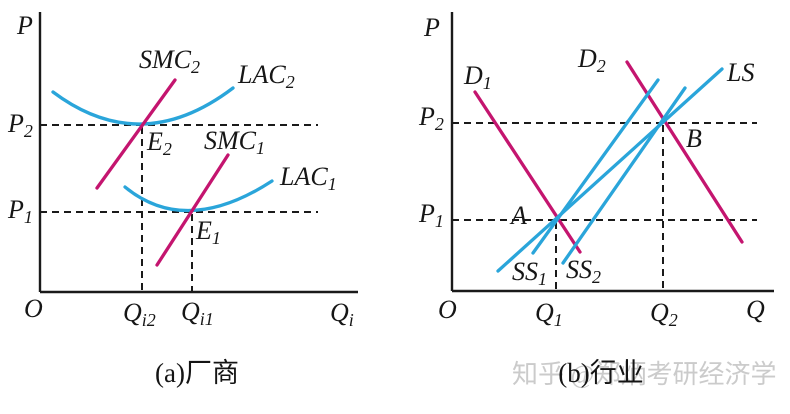 Image resolution: width=790 pixels, height=414 pixels. Describe the element at coordinates (439, 124) in the screenshot. I see `b-p2-label-subscript: 2` at that location.